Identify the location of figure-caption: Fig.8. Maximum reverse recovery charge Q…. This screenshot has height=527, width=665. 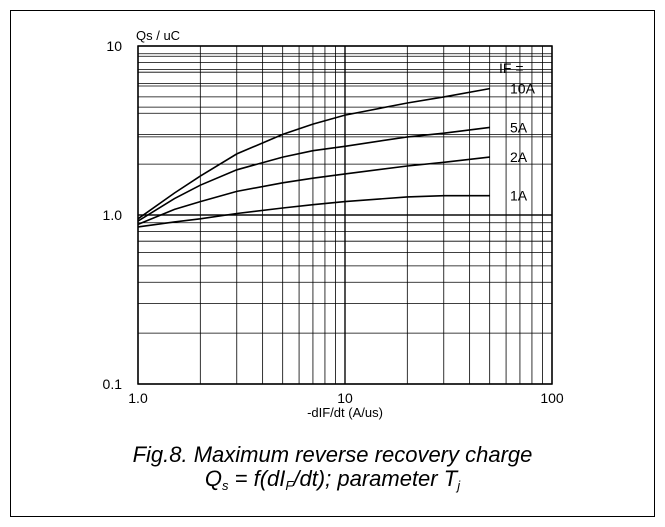
(332, 467).